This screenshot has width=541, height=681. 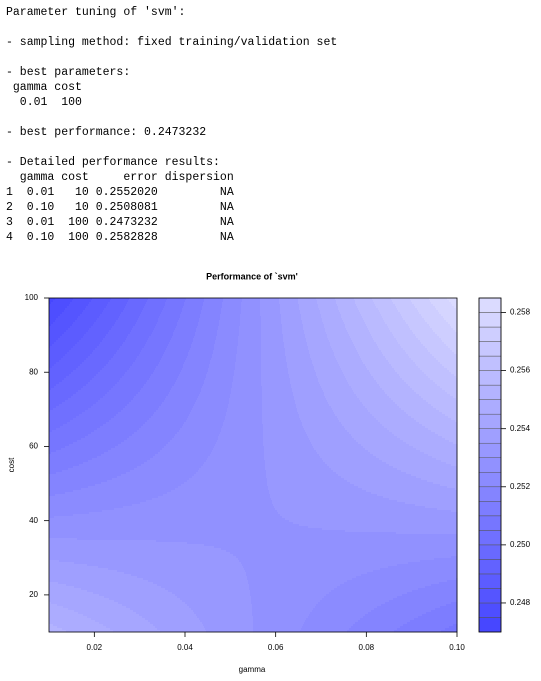 What do you see at coordinates (520, 428) in the screenshot?
I see `legend-tick-label: 0.254` at bounding box center [520, 428].